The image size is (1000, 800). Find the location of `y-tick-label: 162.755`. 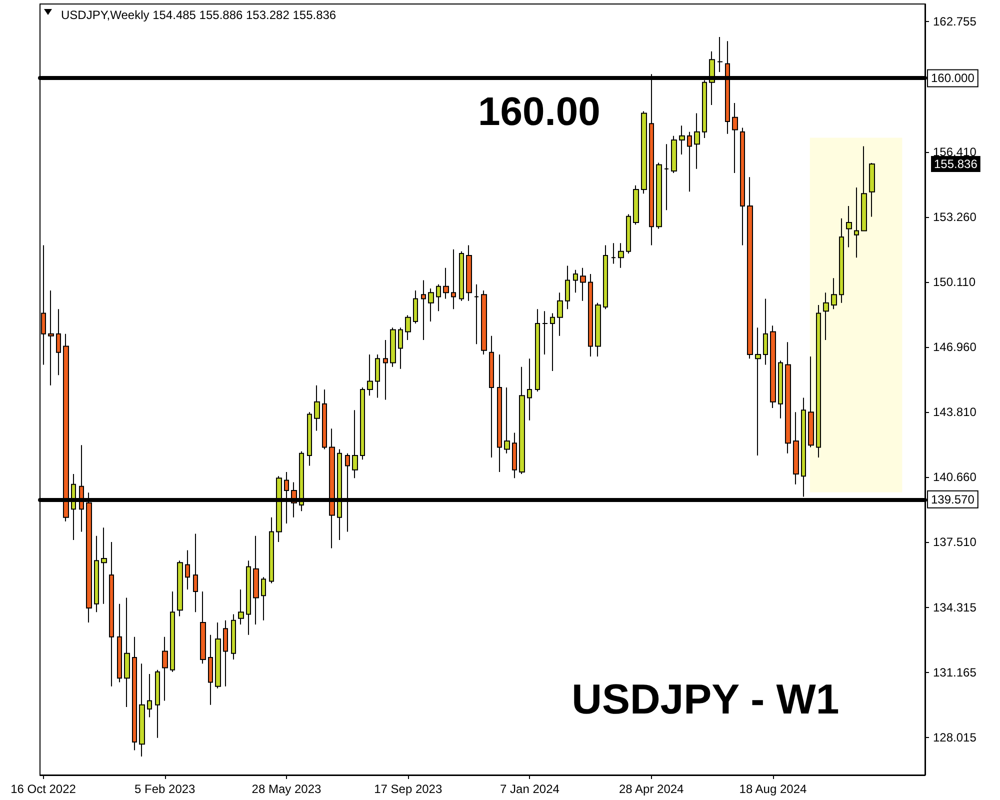

y-tick-label: 162.755 is located at coordinates (955, 21).